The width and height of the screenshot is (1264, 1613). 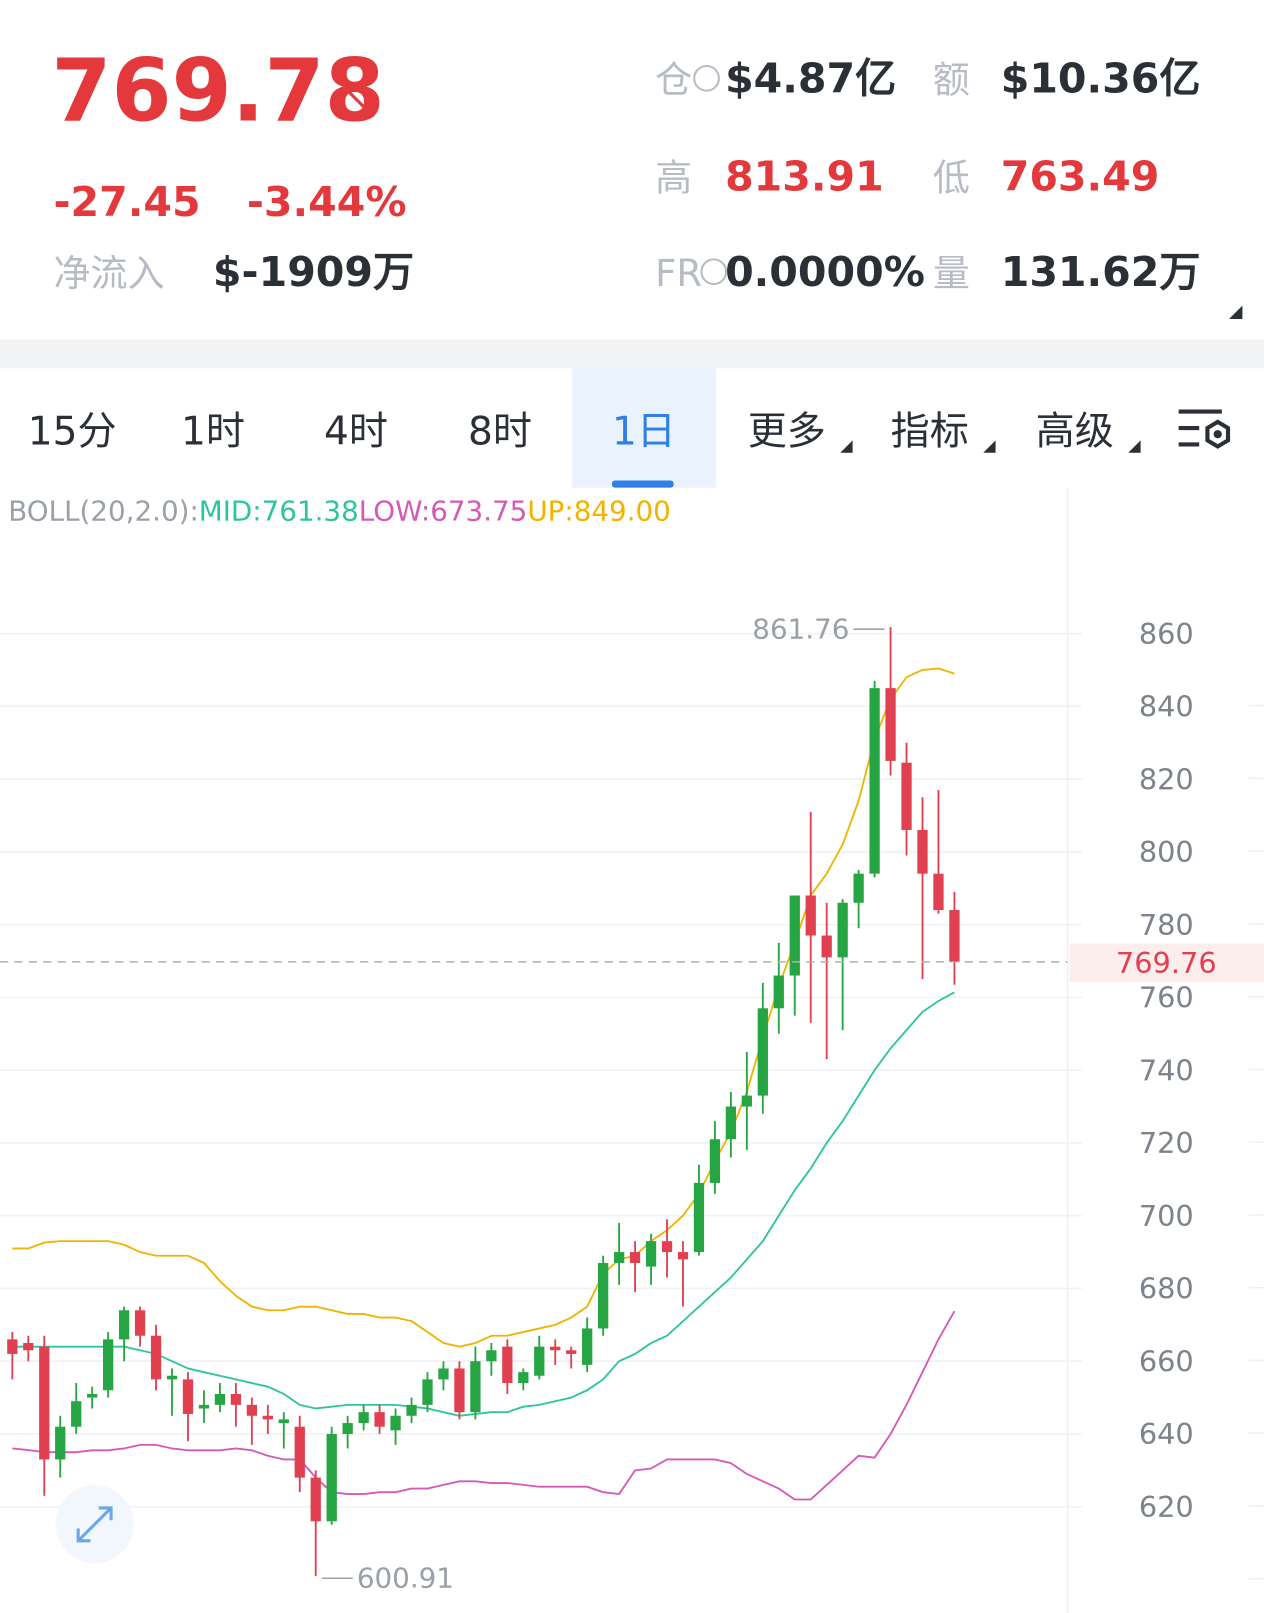 What do you see at coordinates (1166, 1434) in the screenshot?
I see `y-tick-label: 640` at bounding box center [1166, 1434].